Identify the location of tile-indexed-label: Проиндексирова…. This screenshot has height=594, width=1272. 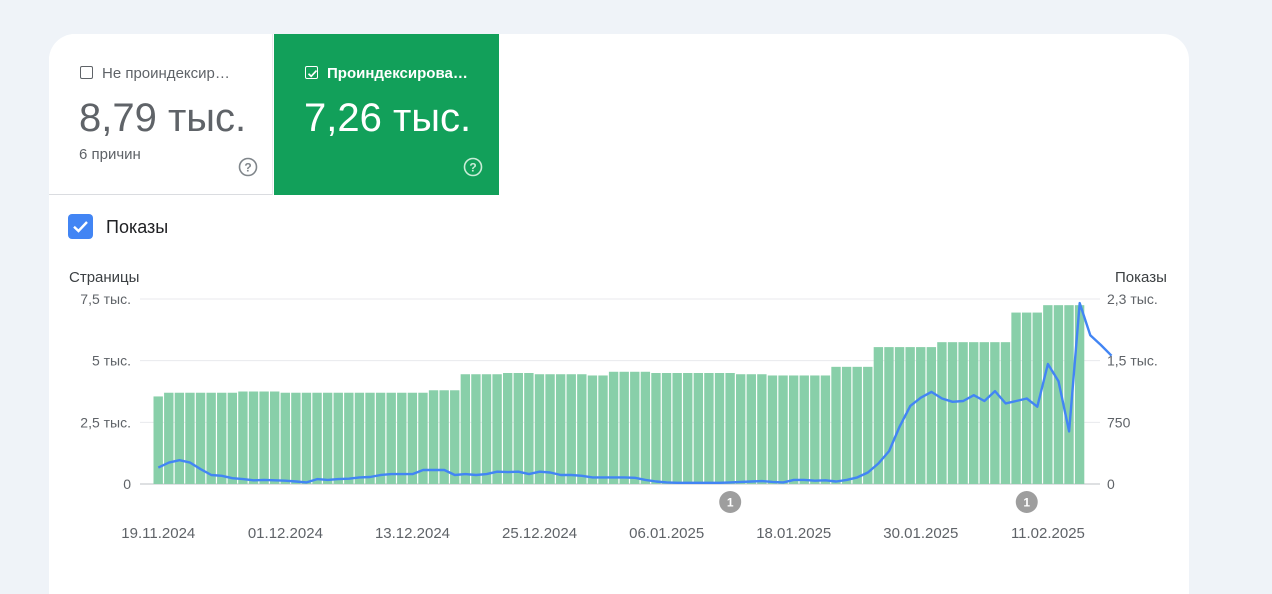
(397, 73).